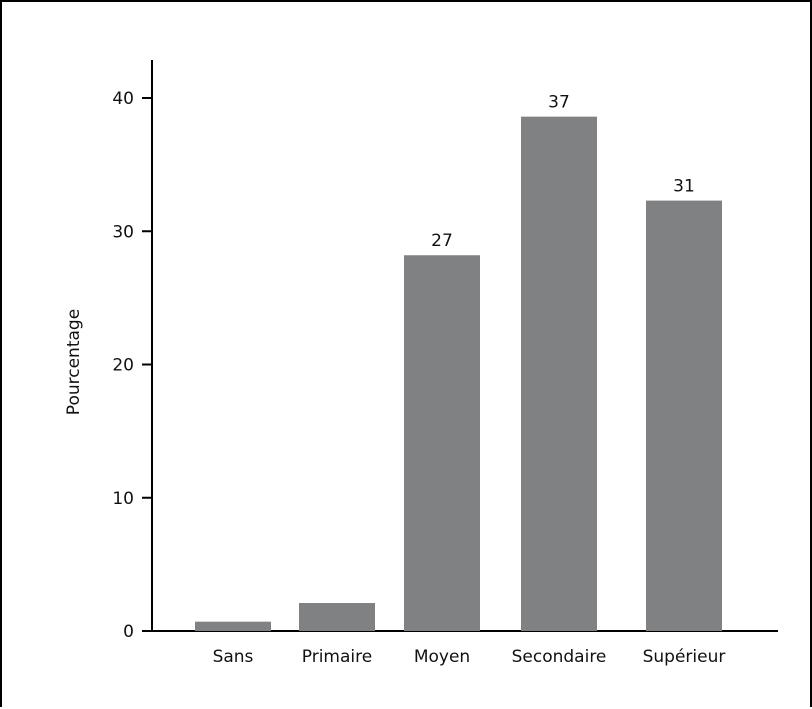 This screenshot has height=709, width=812. What do you see at coordinates (559, 657) in the screenshot?
I see `x-tick-label: Secondaire` at bounding box center [559, 657].